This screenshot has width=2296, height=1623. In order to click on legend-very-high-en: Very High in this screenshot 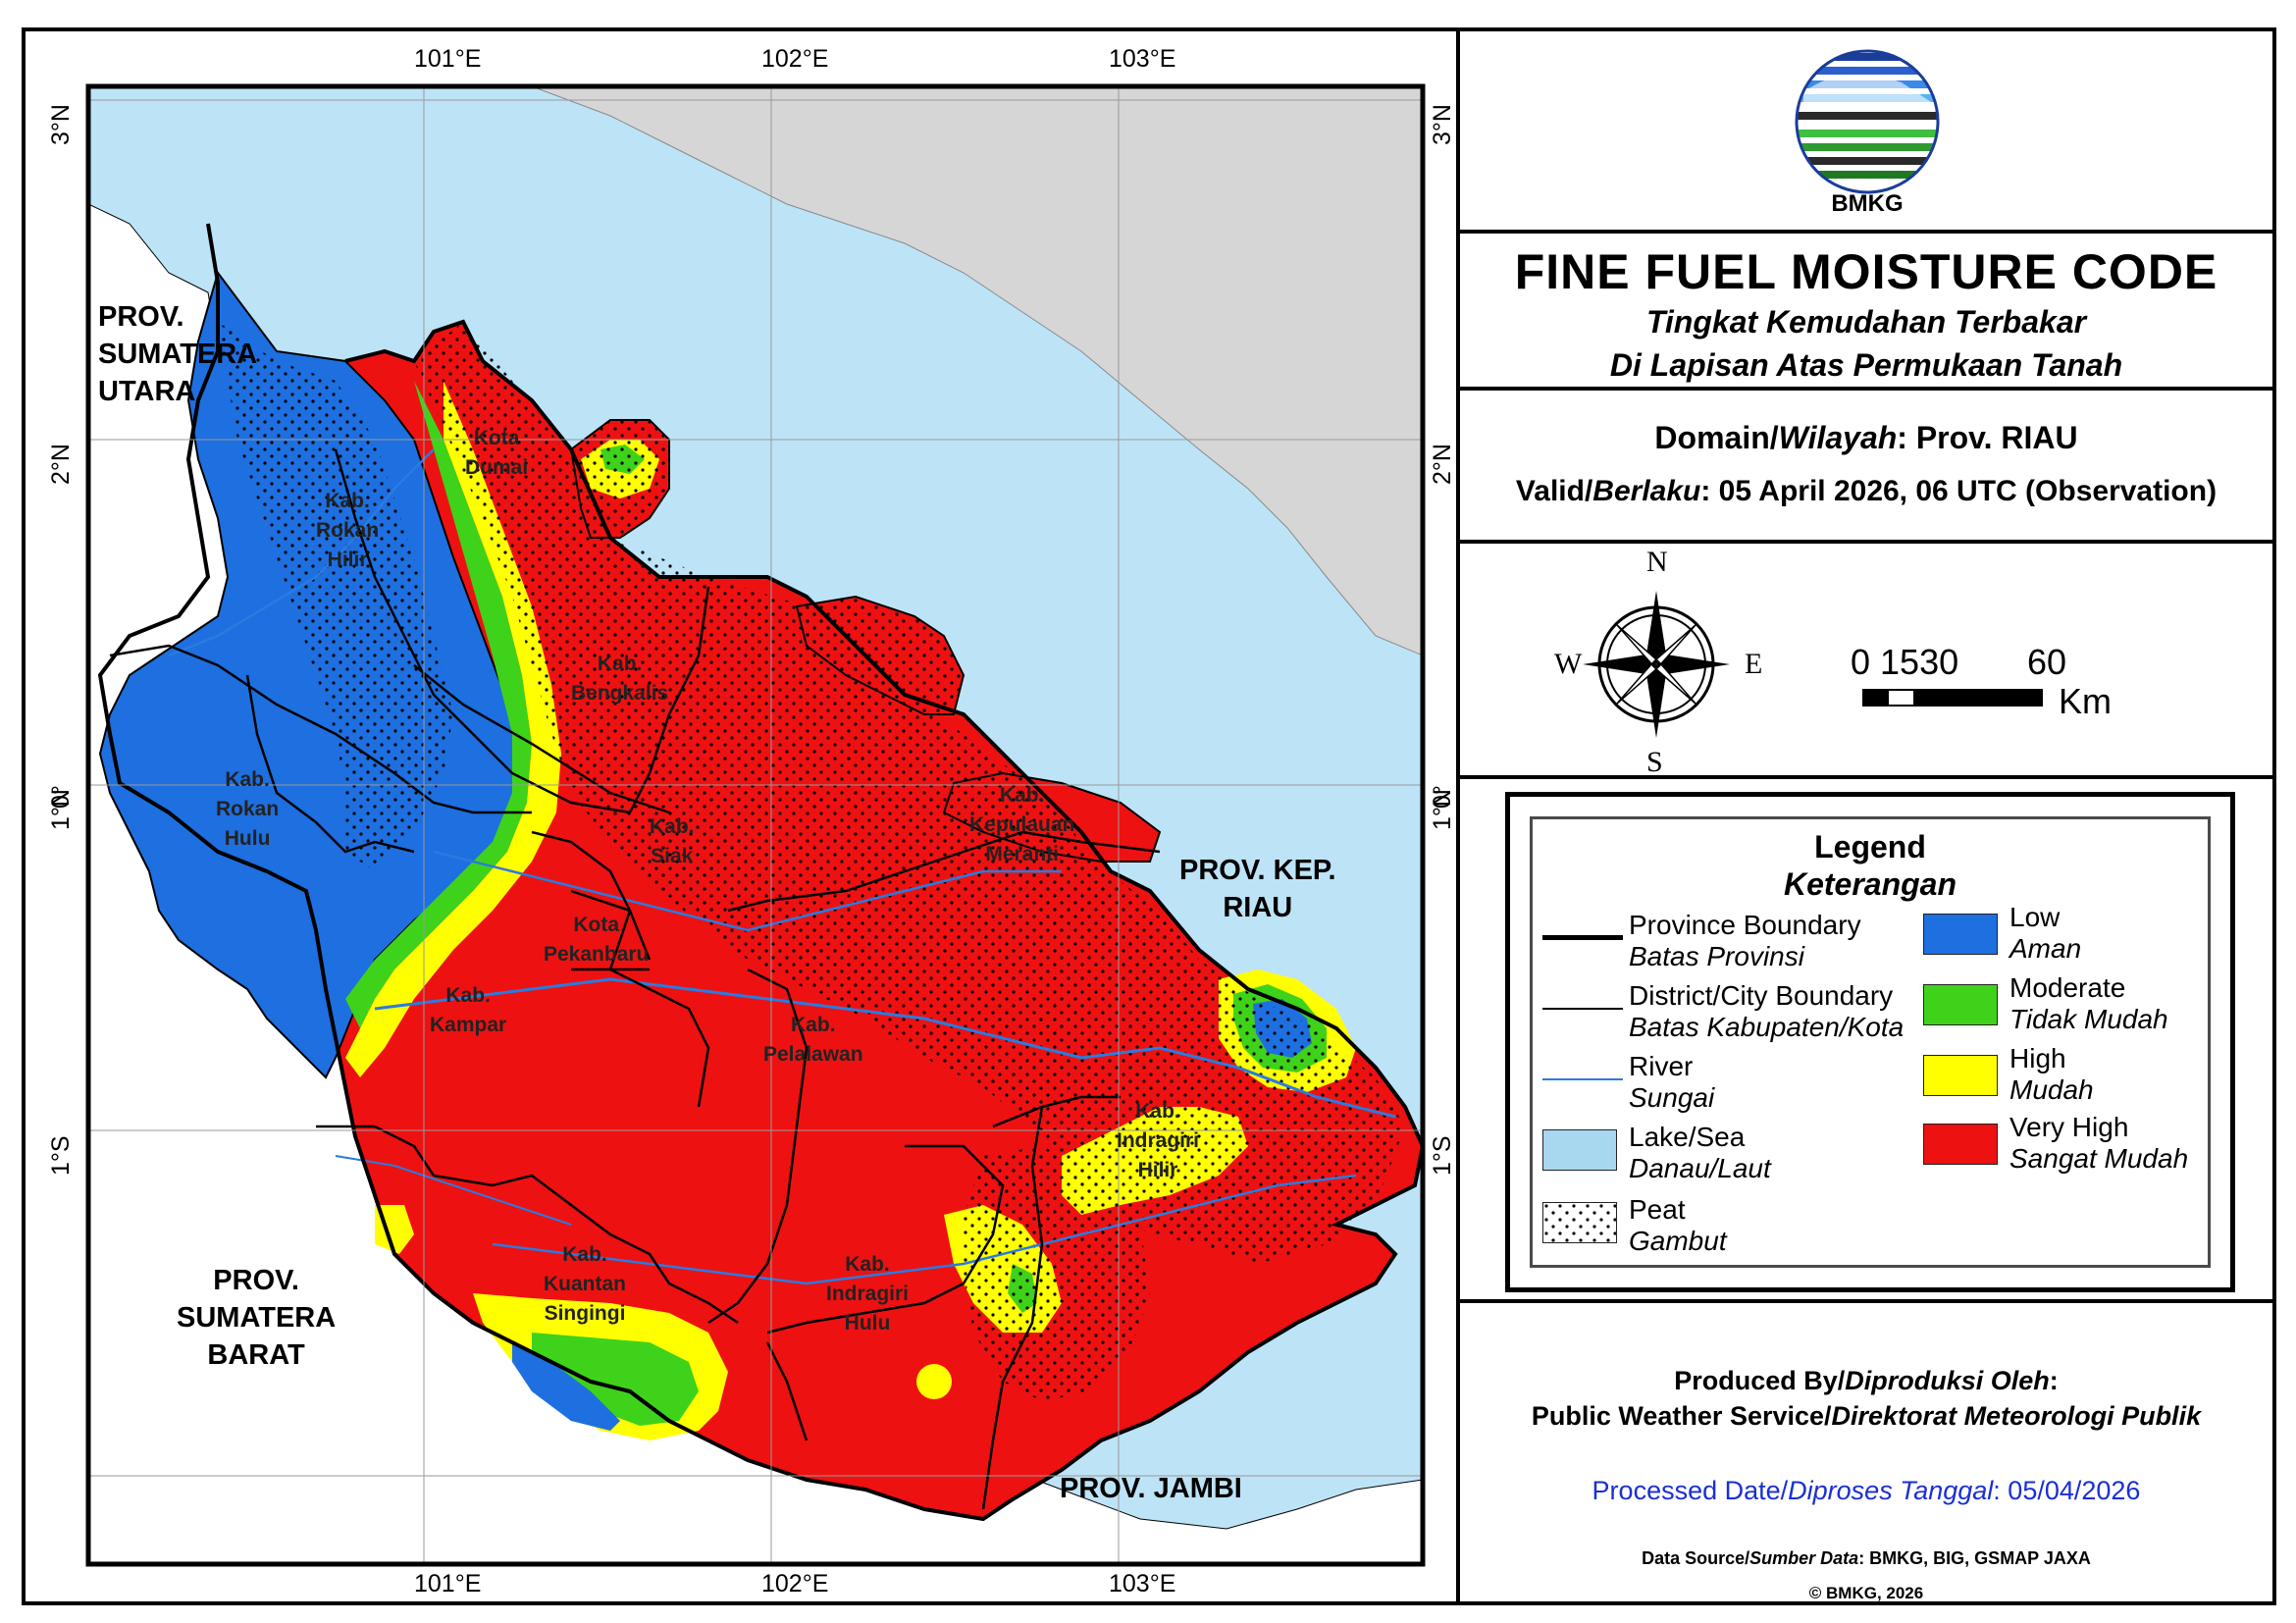, I will do `click(2069, 1127)`.